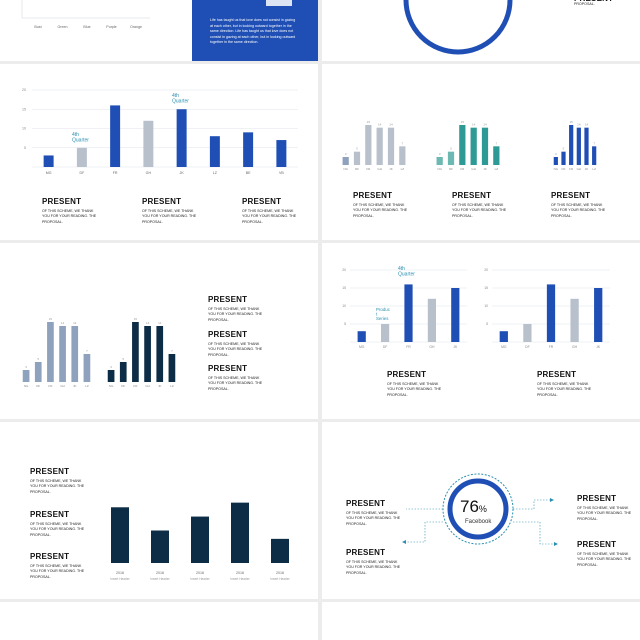  Describe the element at coordinates (162, 201) in the screenshot. I see `slide-3-present-title-2: PRESENT` at that location.